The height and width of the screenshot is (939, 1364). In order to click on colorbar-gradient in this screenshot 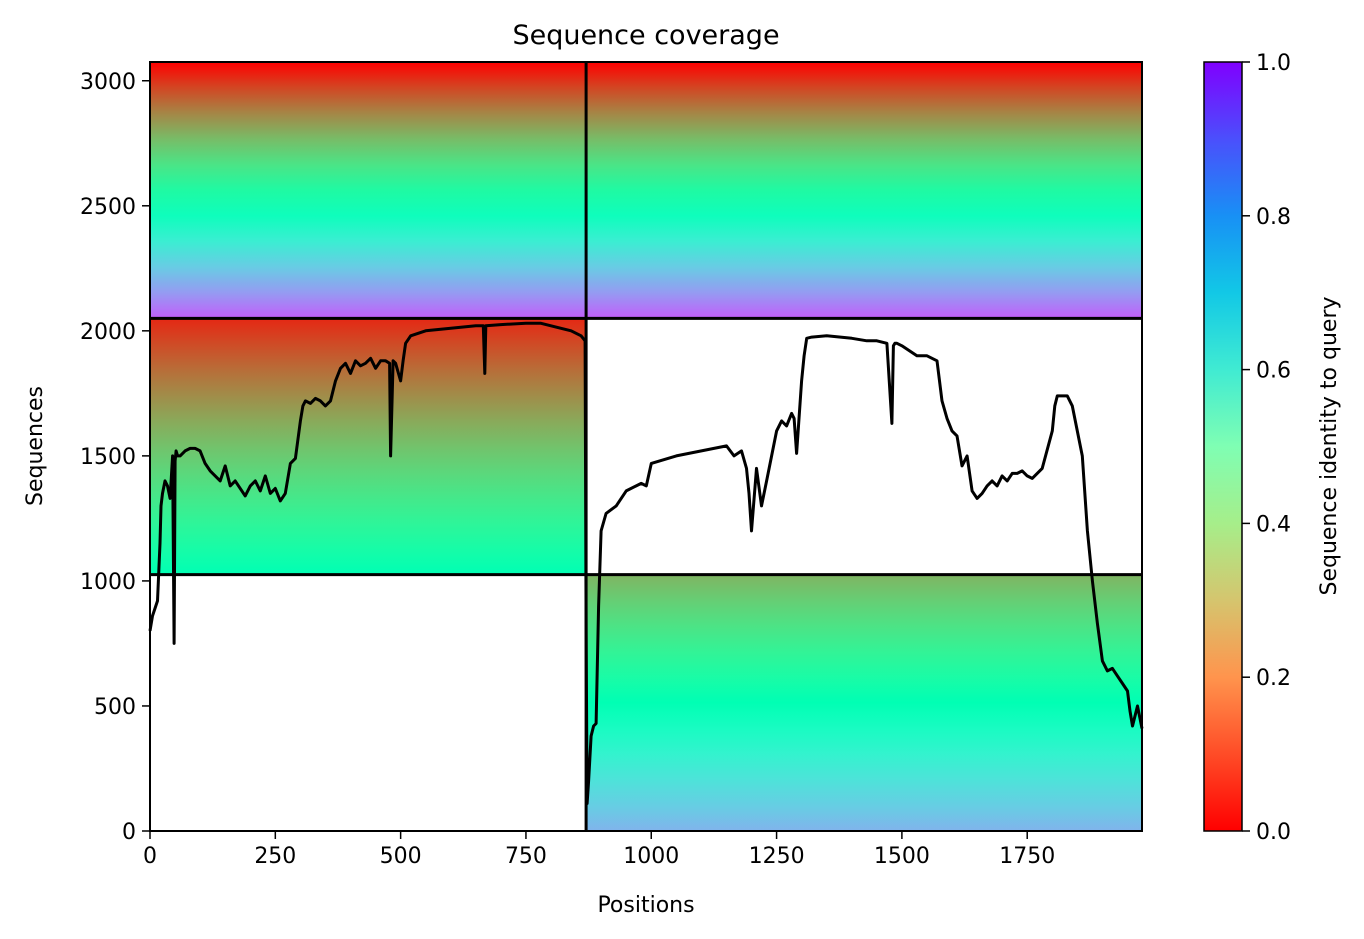, I will do `click(1223, 446)`.